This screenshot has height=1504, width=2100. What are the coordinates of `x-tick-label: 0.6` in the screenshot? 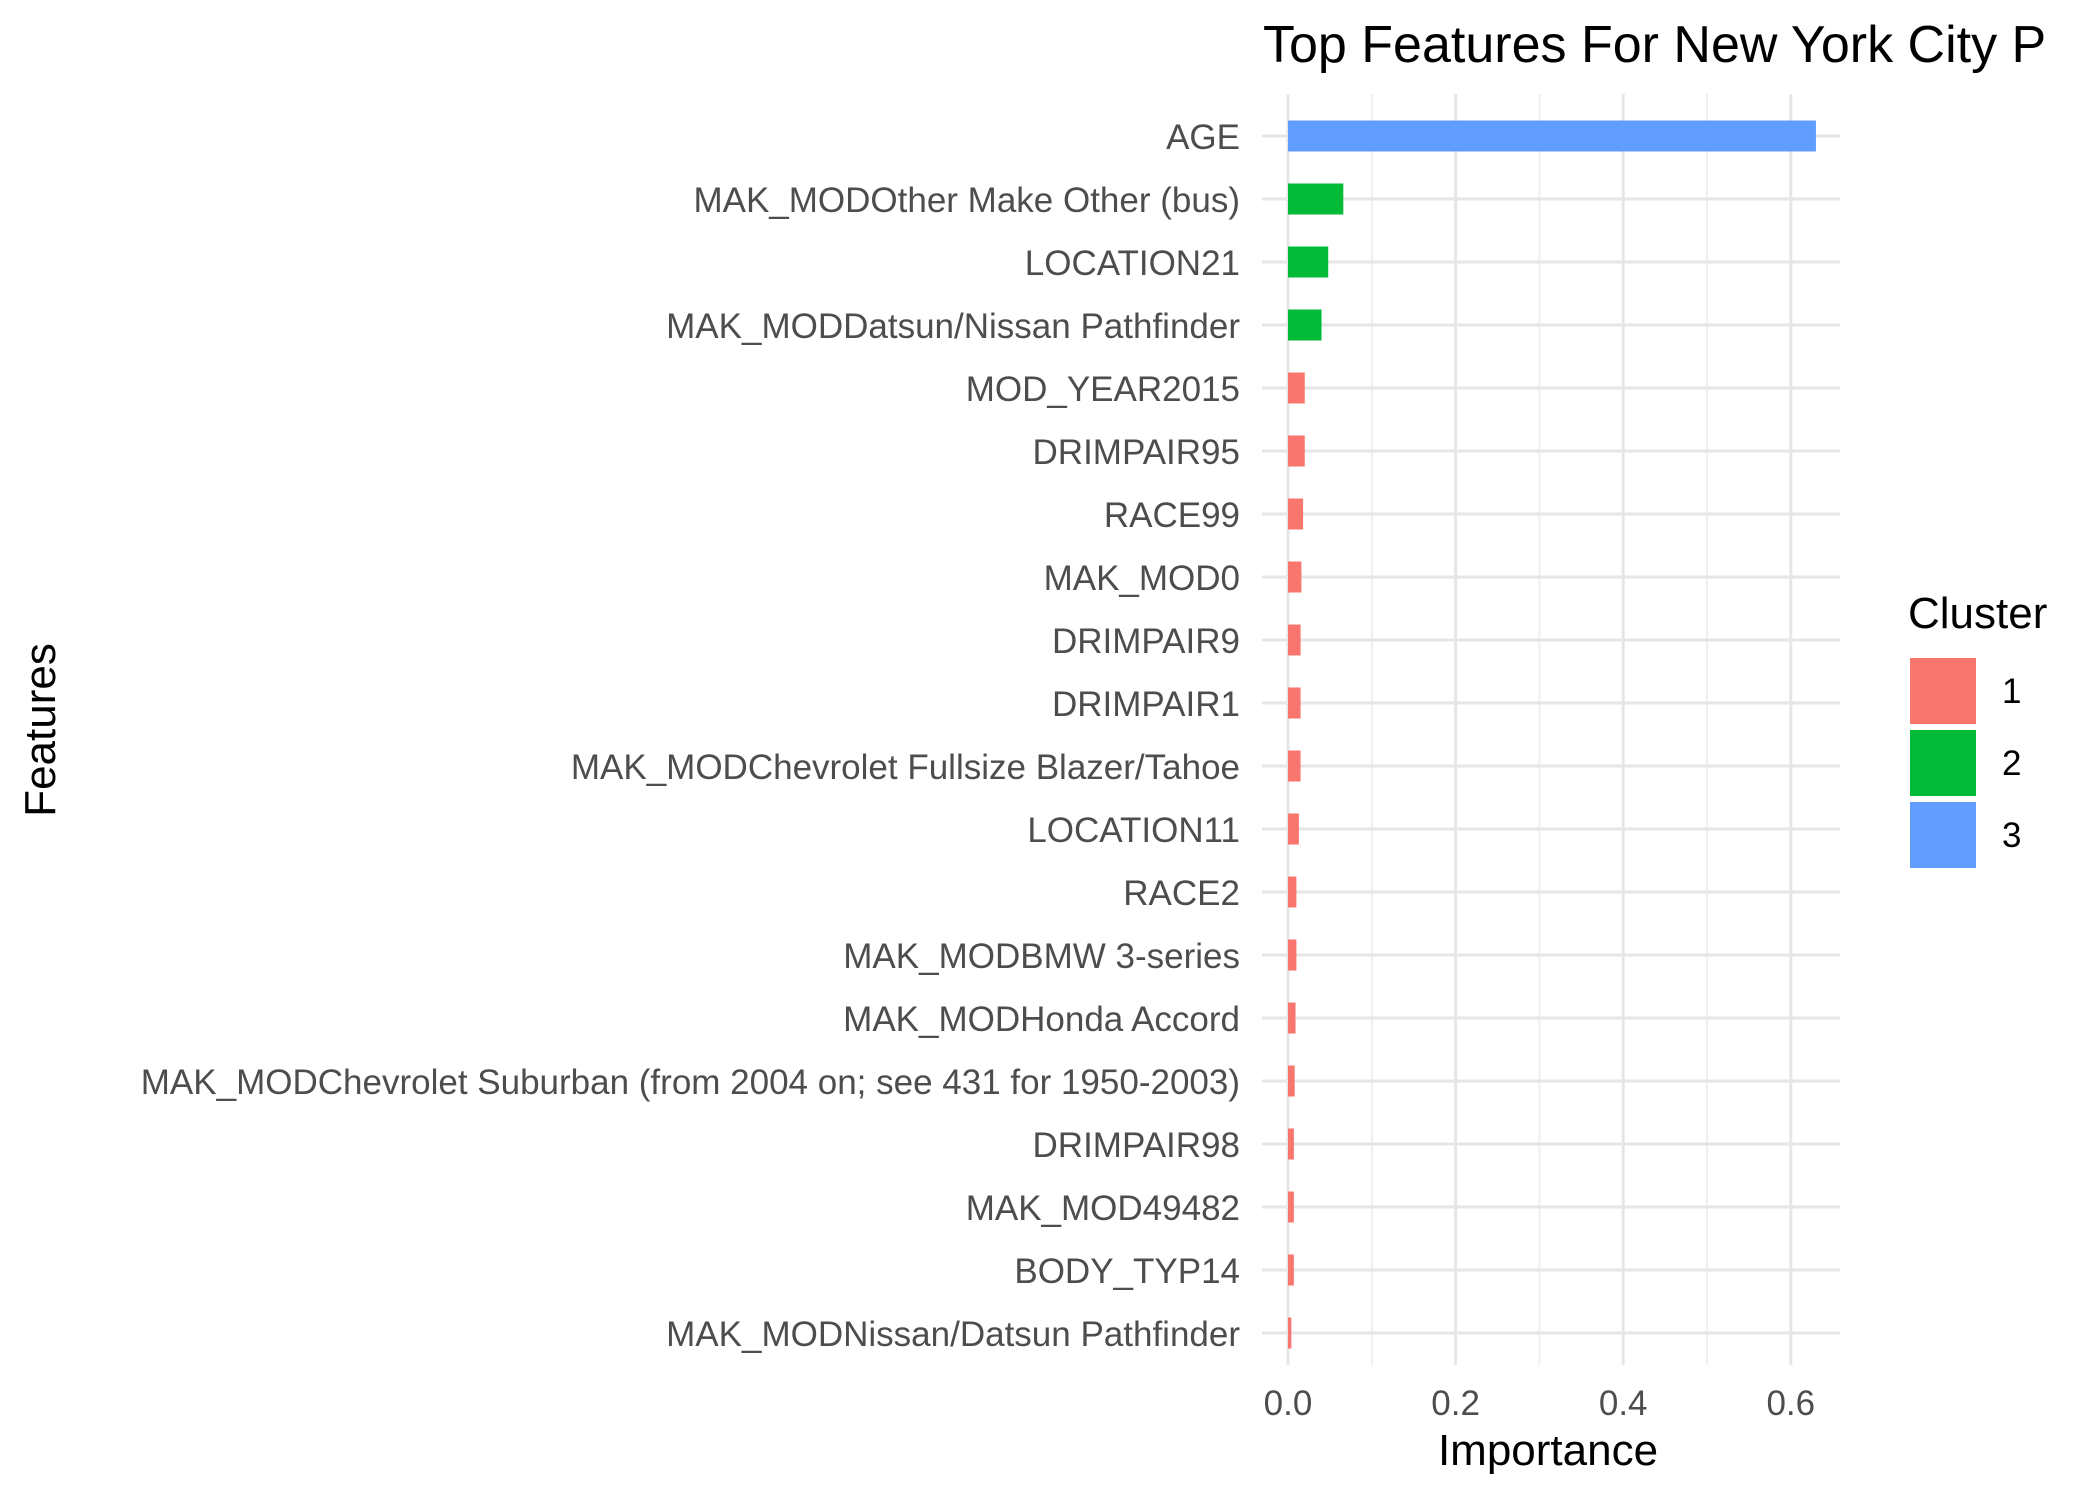 It's located at (1790, 1403).